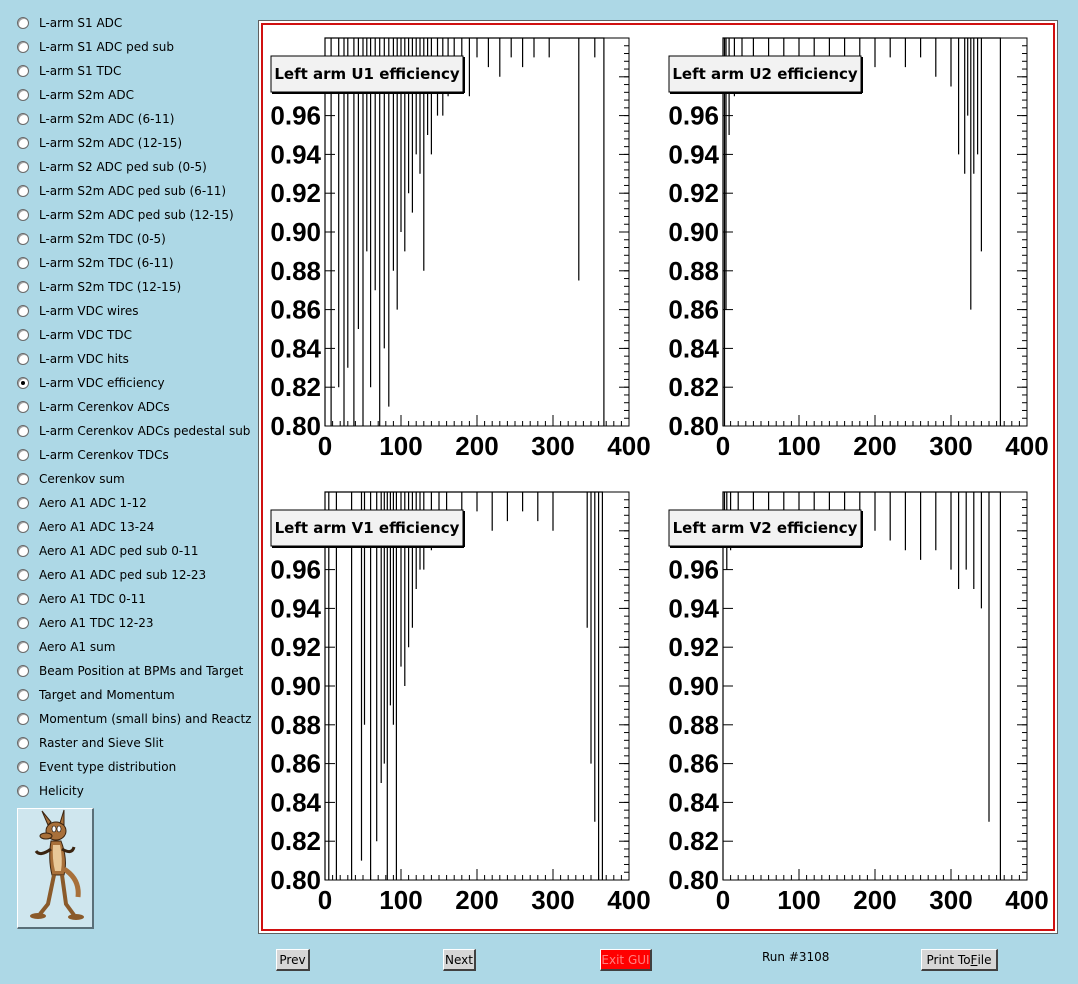 The height and width of the screenshot is (984, 1078). I want to click on radio-item: Raster and Sieve Slit, so click(90, 743).